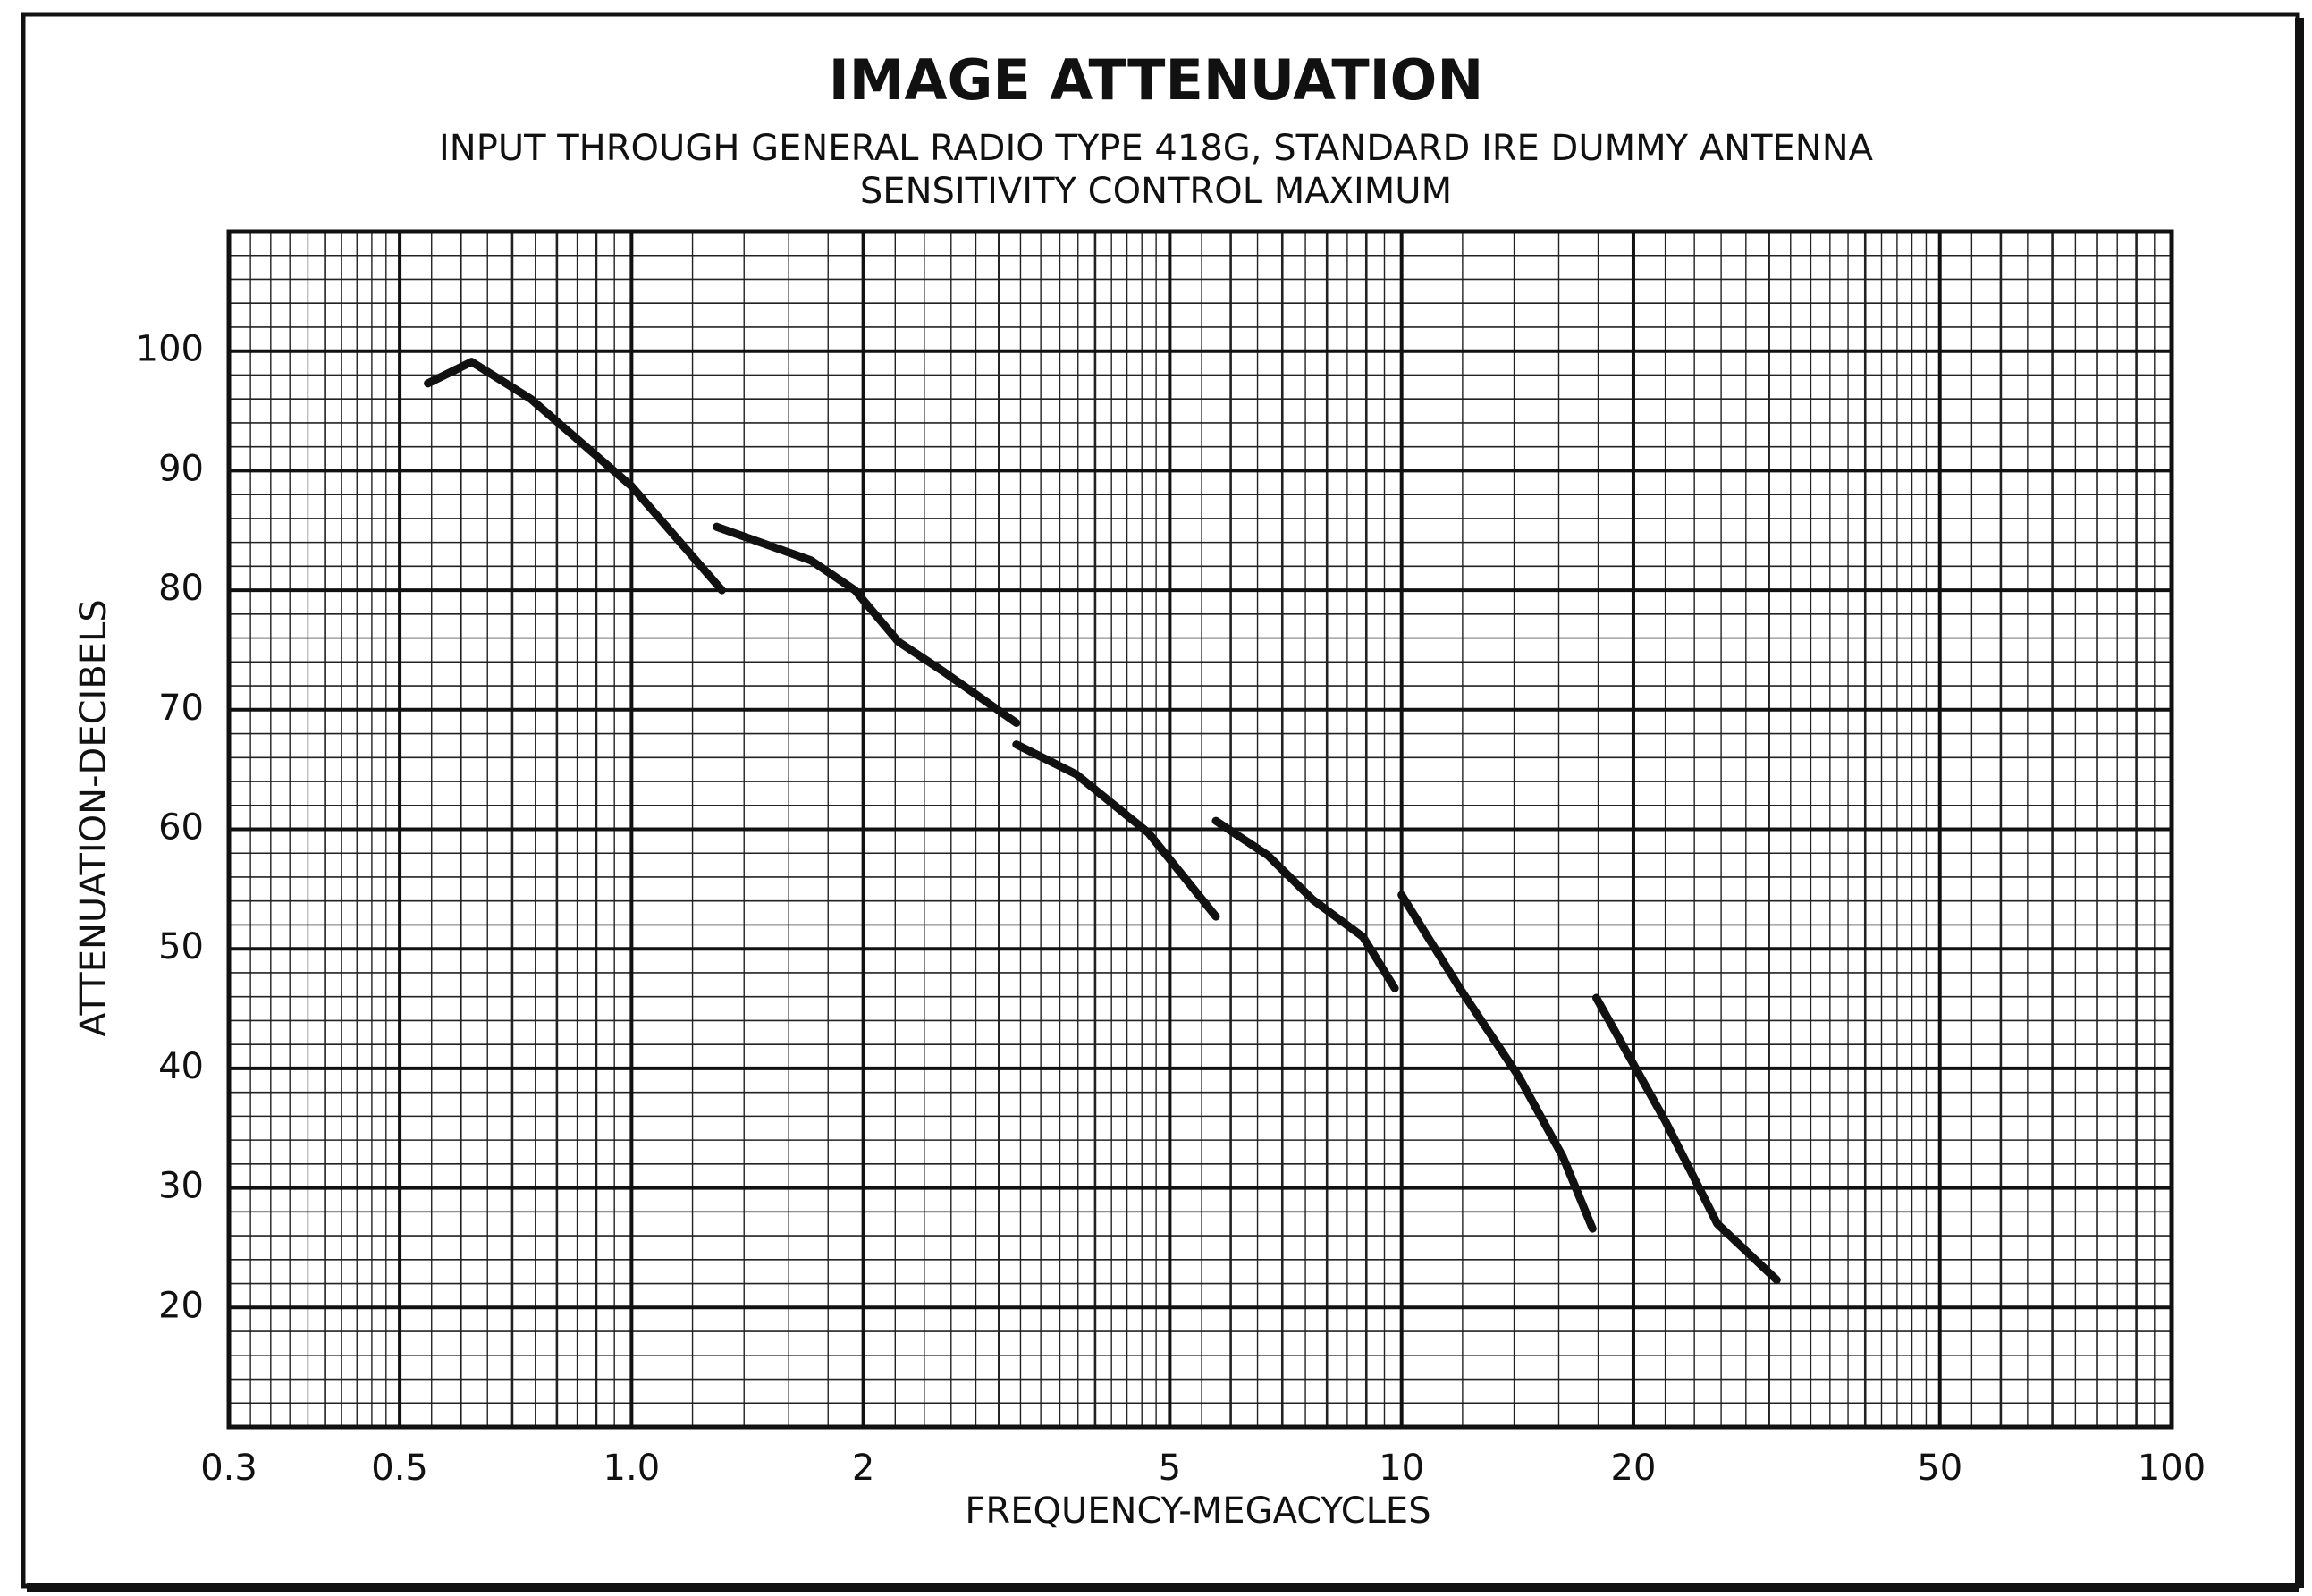  Describe the element at coordinates (93, 818) in the screenshot. I see `y-axis-label: ATTENUATION-DECIBELS` at that location.